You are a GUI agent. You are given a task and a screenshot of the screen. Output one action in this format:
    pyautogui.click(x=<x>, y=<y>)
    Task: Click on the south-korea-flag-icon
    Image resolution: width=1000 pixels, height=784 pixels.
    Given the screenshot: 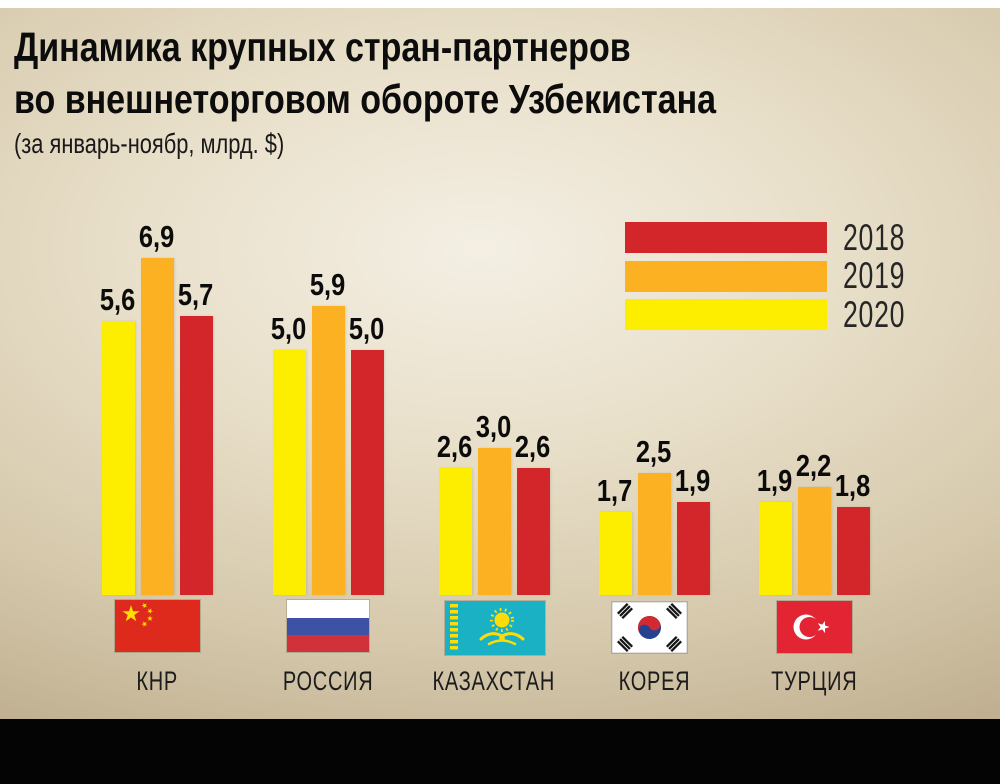 What is the action you would take?
    pyautogui.click(x=649, y=627)
    